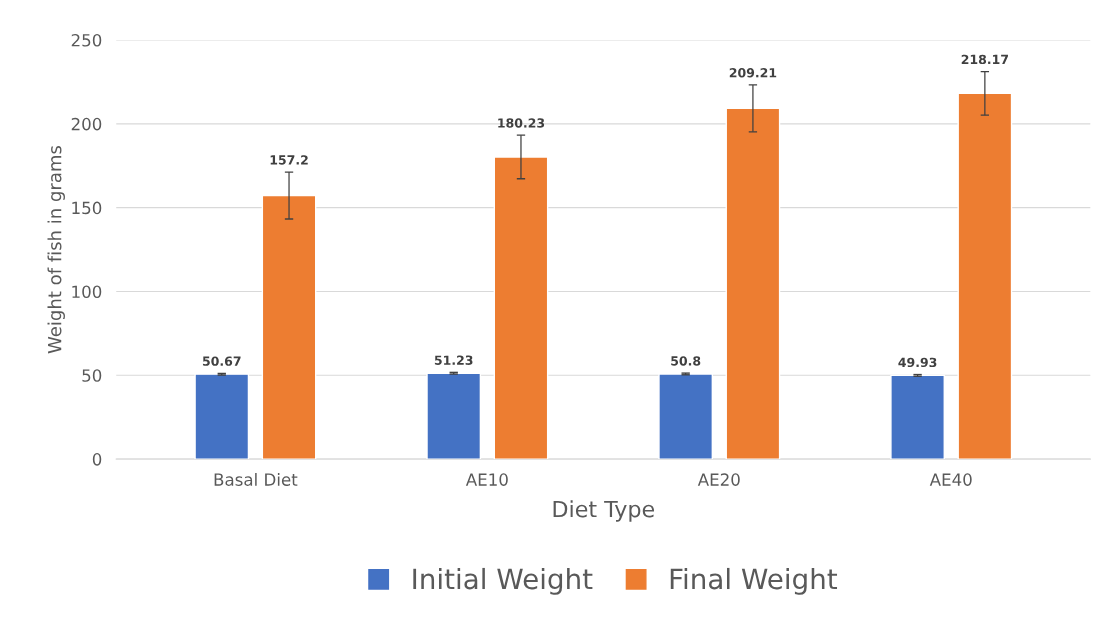 This screenshot has width=1107, height=635. What do you see at coordinates (289, 160) in the screenshot?
I see `data-label: 157.2` at bounding box center [289, 160].